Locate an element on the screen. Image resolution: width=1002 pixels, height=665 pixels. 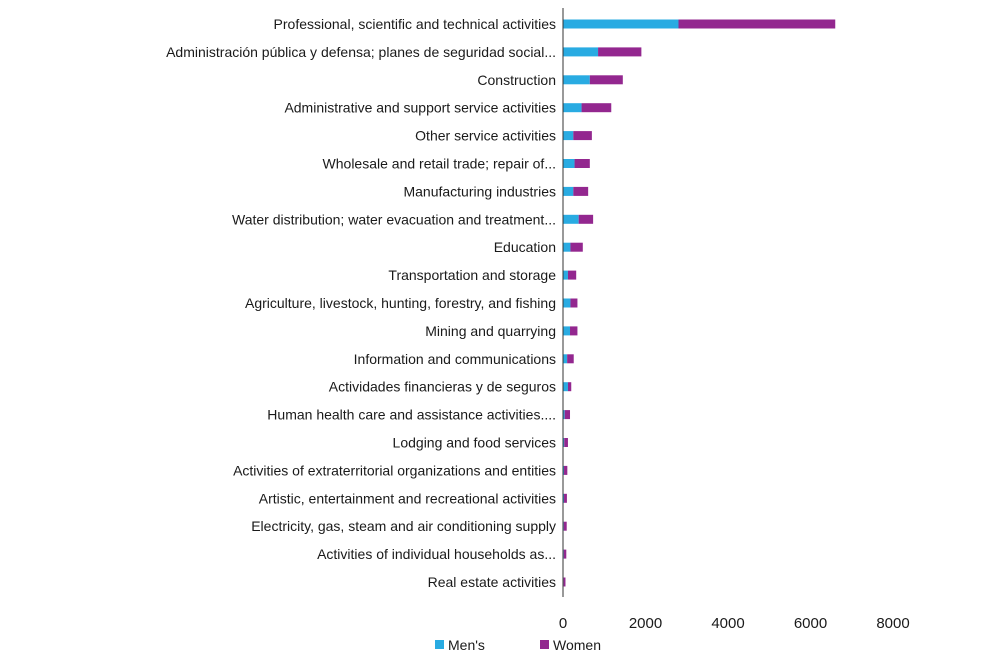
category-label: Manufacturing industries is located at coordinates (479, 191).